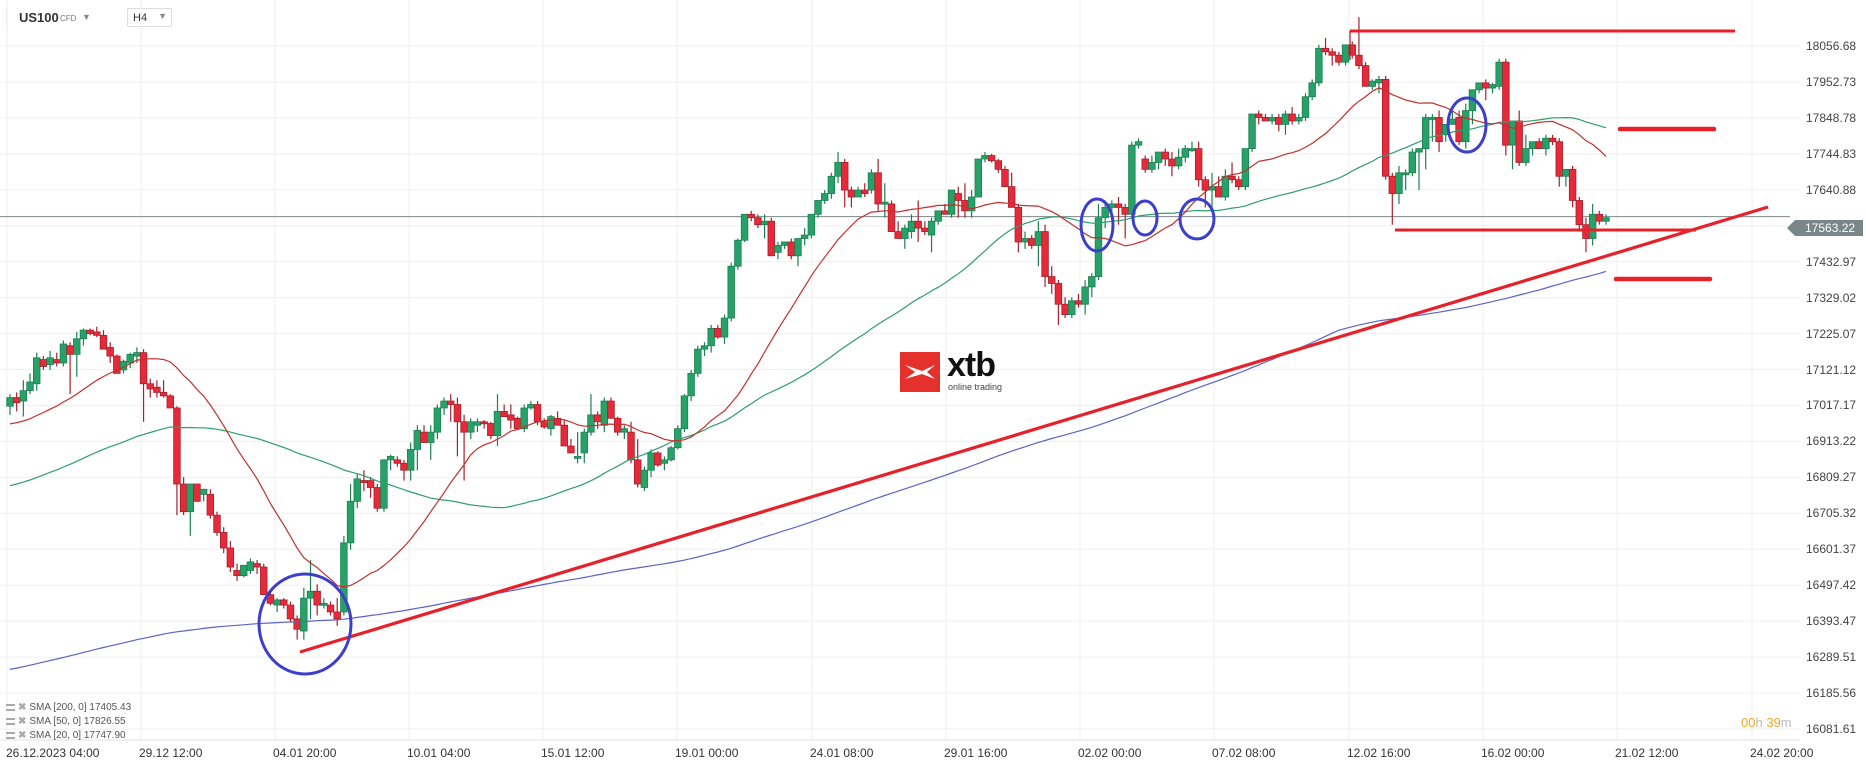 This screenshot has height=767, width=1866. Describe the element at coordinates (22, 707) in the screenshot. I see `close-icon: ✖` at that location.